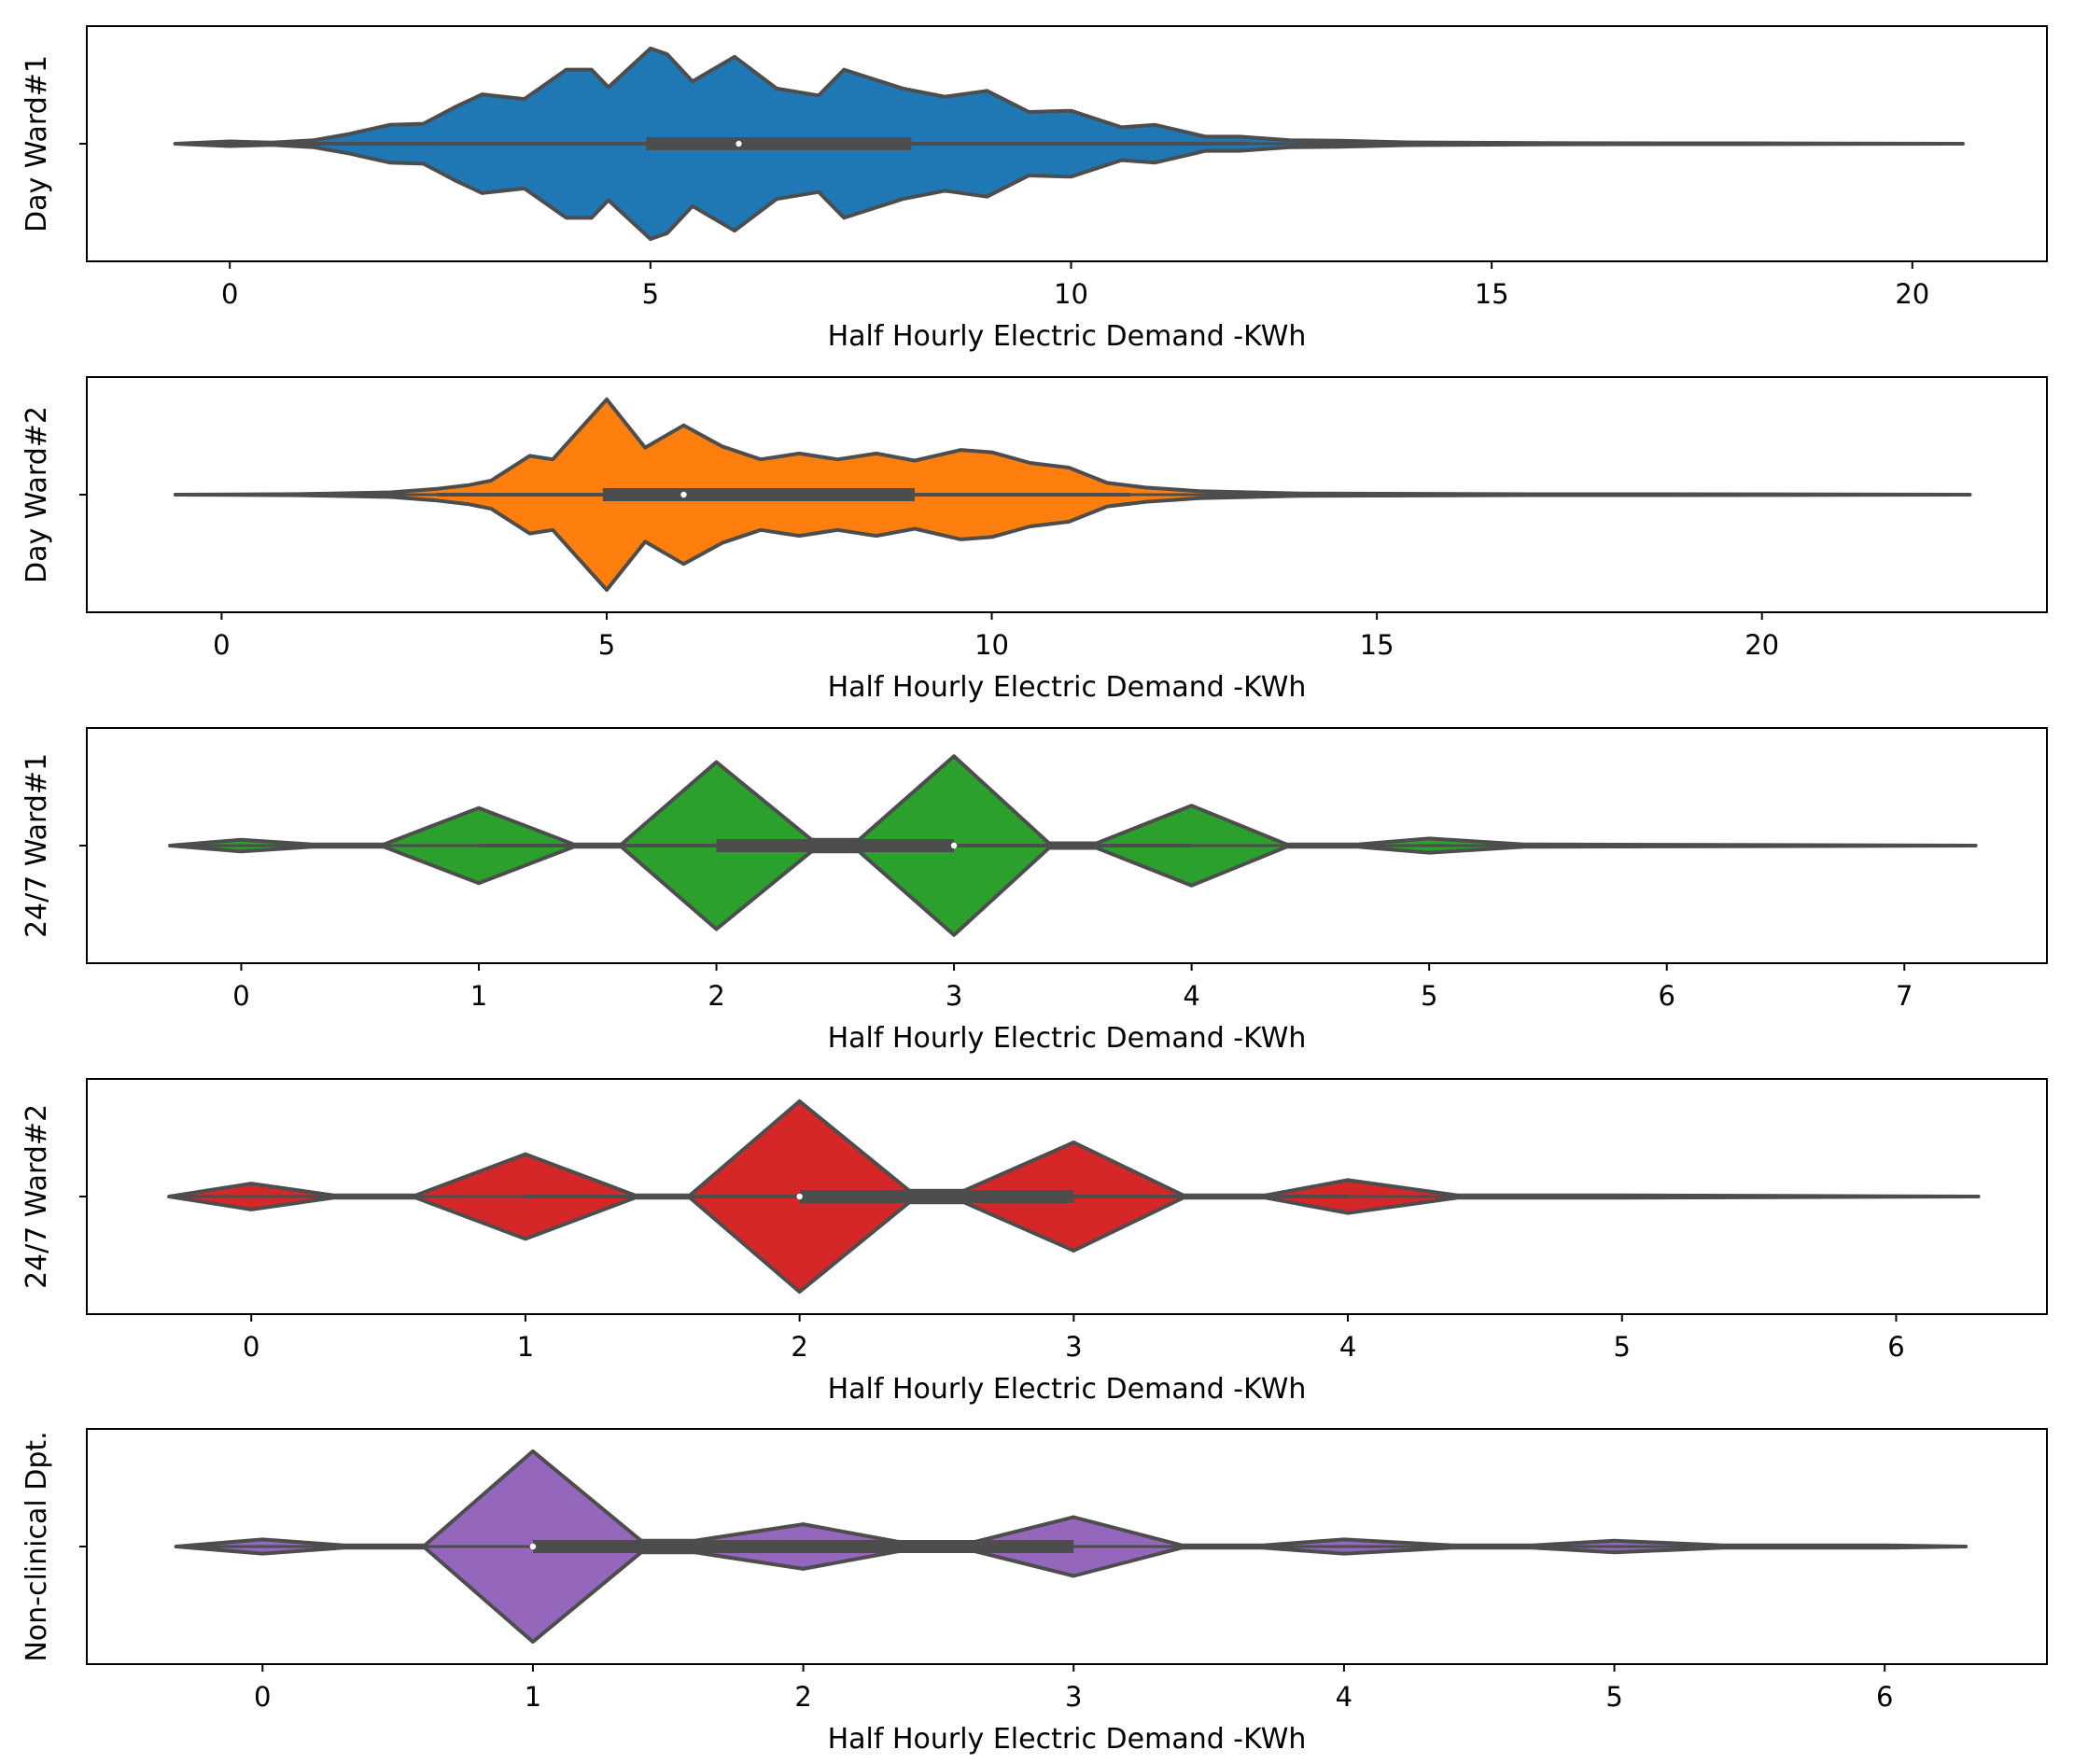  Describe the element at coordinates (37, 845) in the screenshot. I see `y-axis-label: 24/7 Ward#1` at that location.